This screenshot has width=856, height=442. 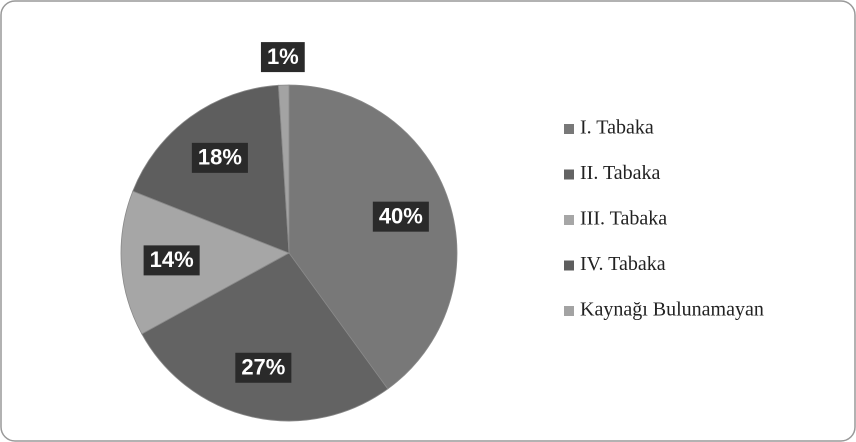 What do you see at coordinates (623, 264) in the screenshot?
I see `legend-label: IV. Tabaka` at bounding box center [623, 264].